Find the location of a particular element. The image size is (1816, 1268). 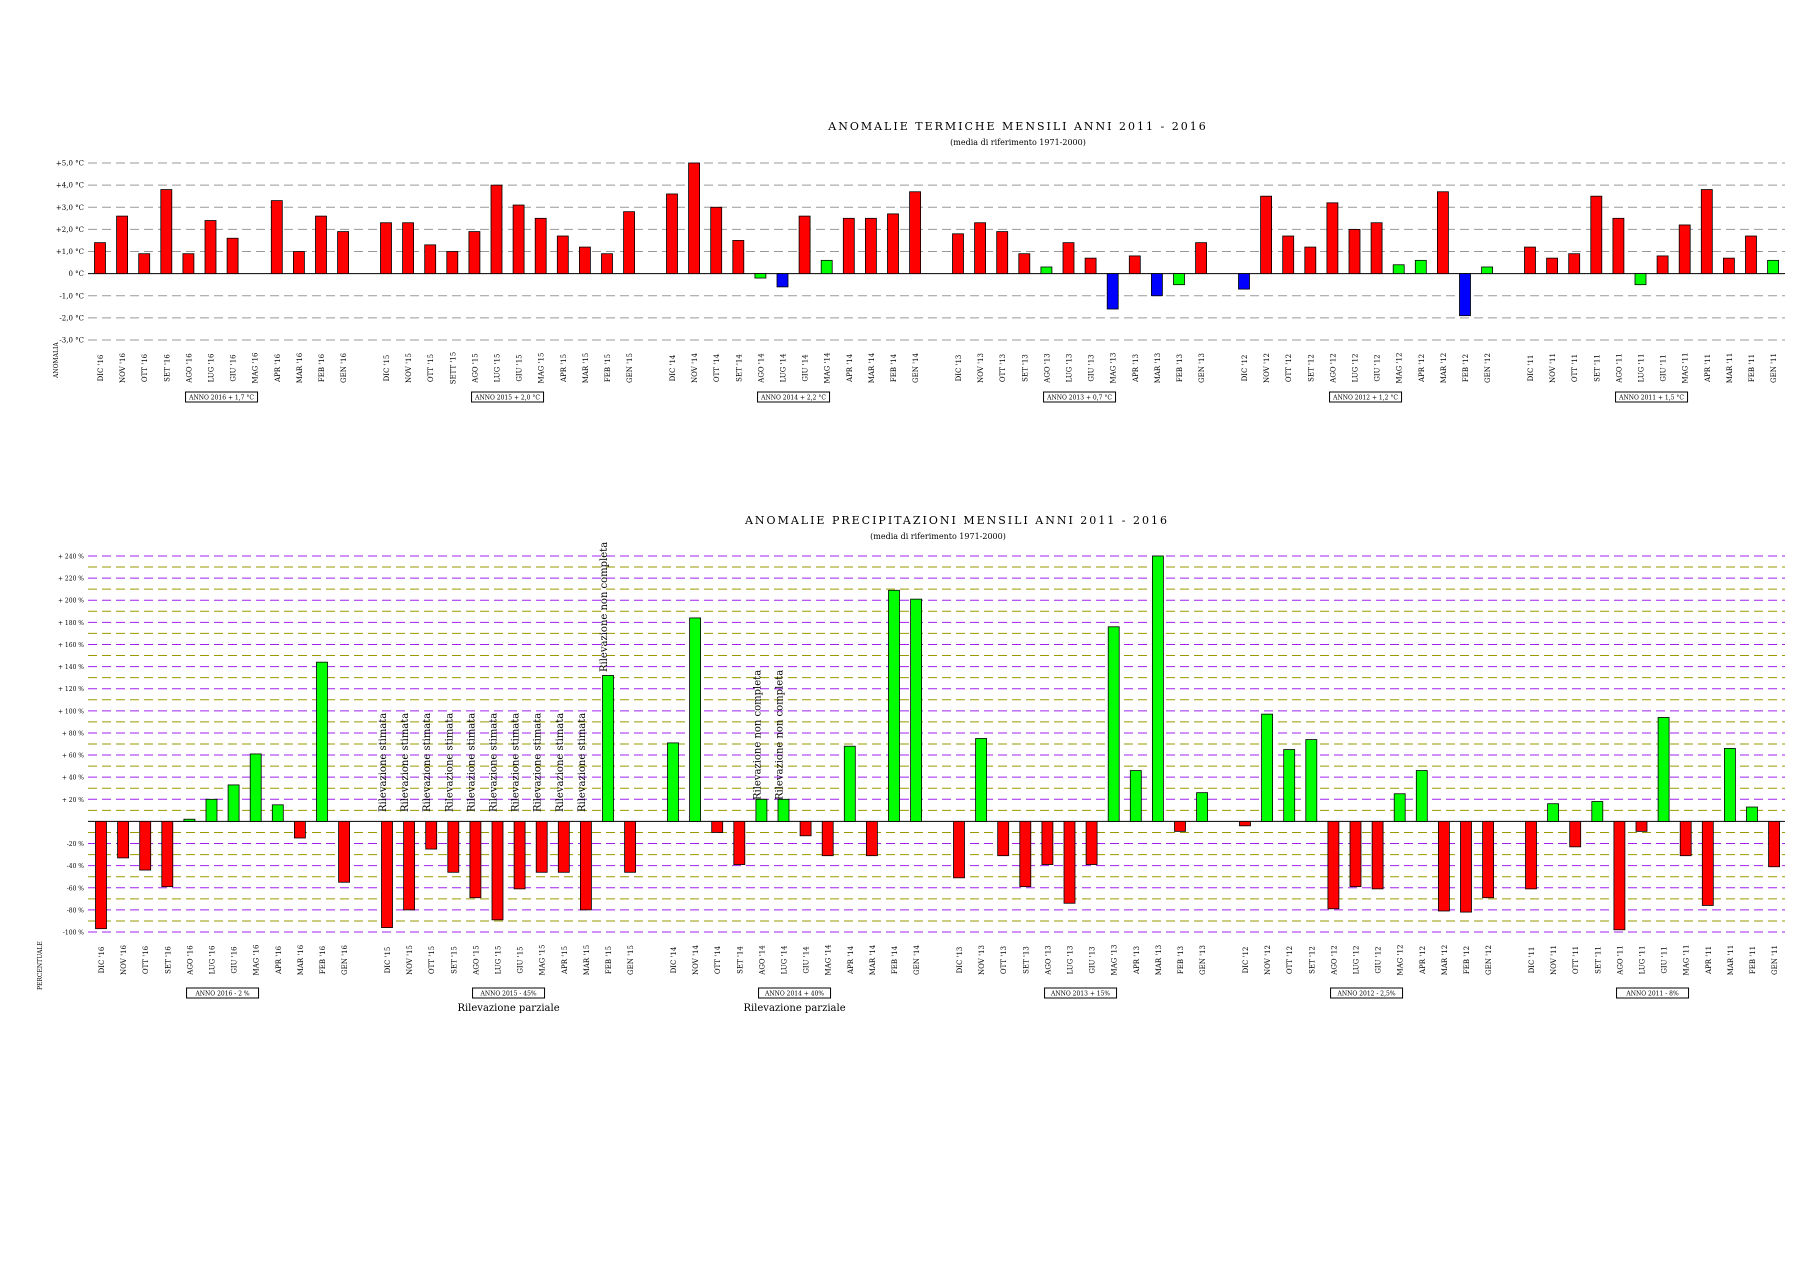

x-tick-label: SET '11 is located at coordinates (1597, 368).